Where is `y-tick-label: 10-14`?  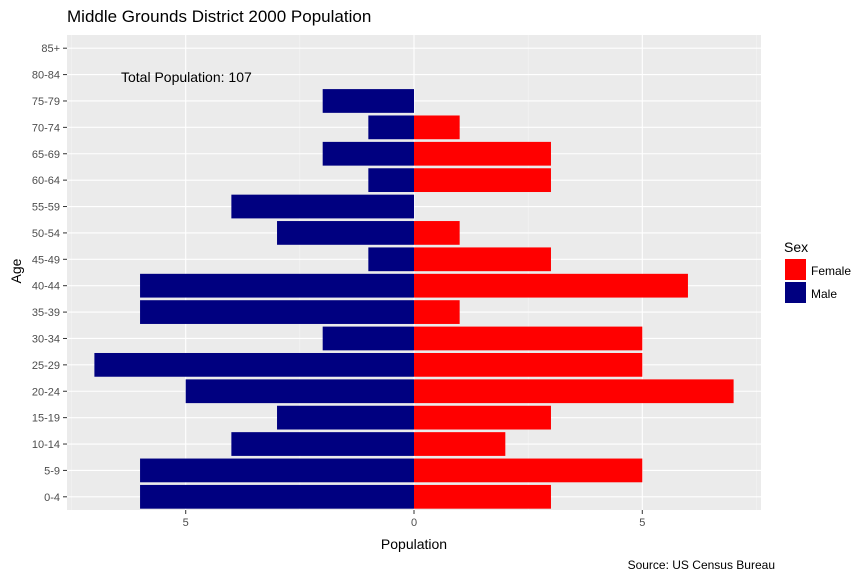 y-tick-label: 10-14 is located at coordinates (46, 445).